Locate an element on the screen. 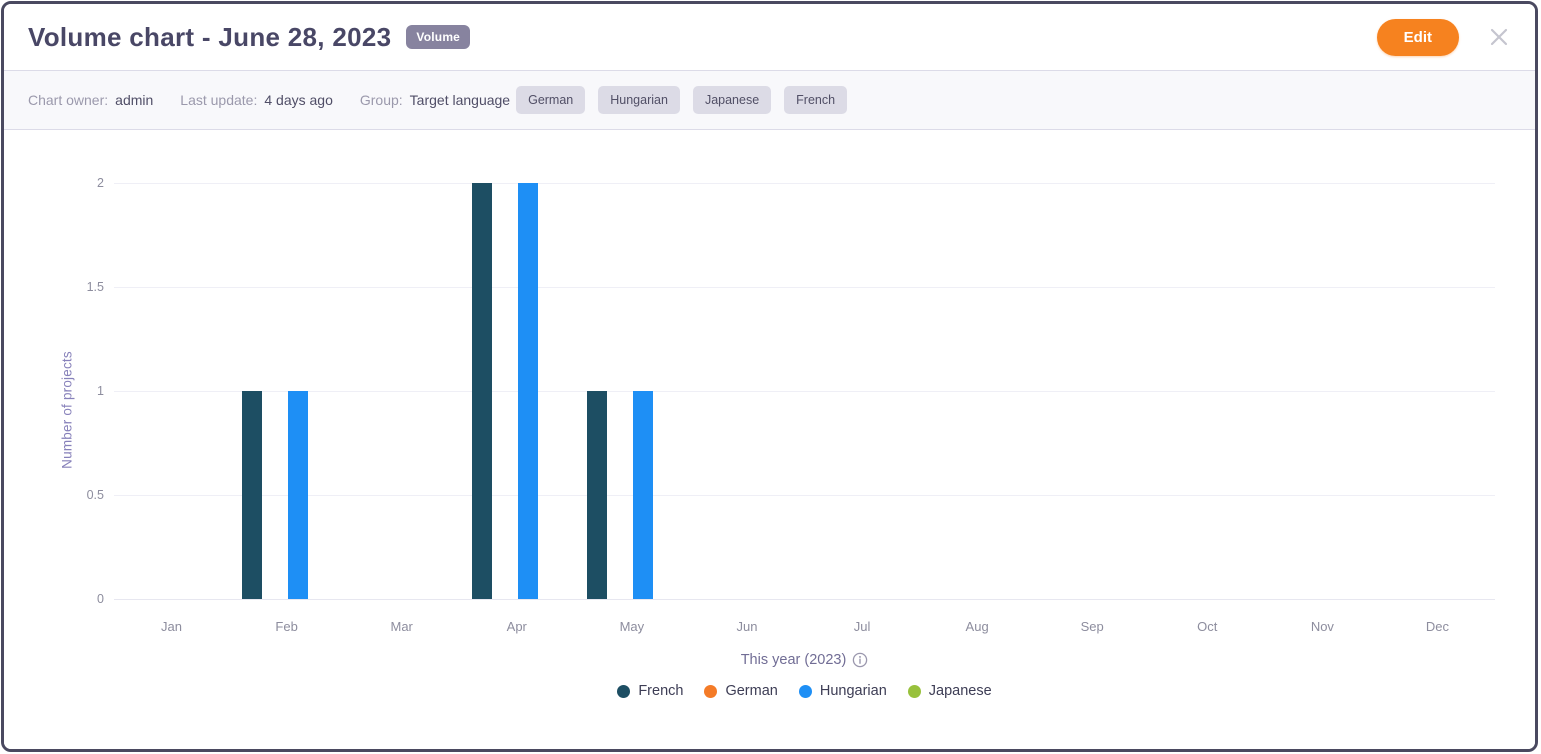 The height and width of the screenshot is (754, 1541). tag-chip: Hungarian is located at coordinates (639, 100).